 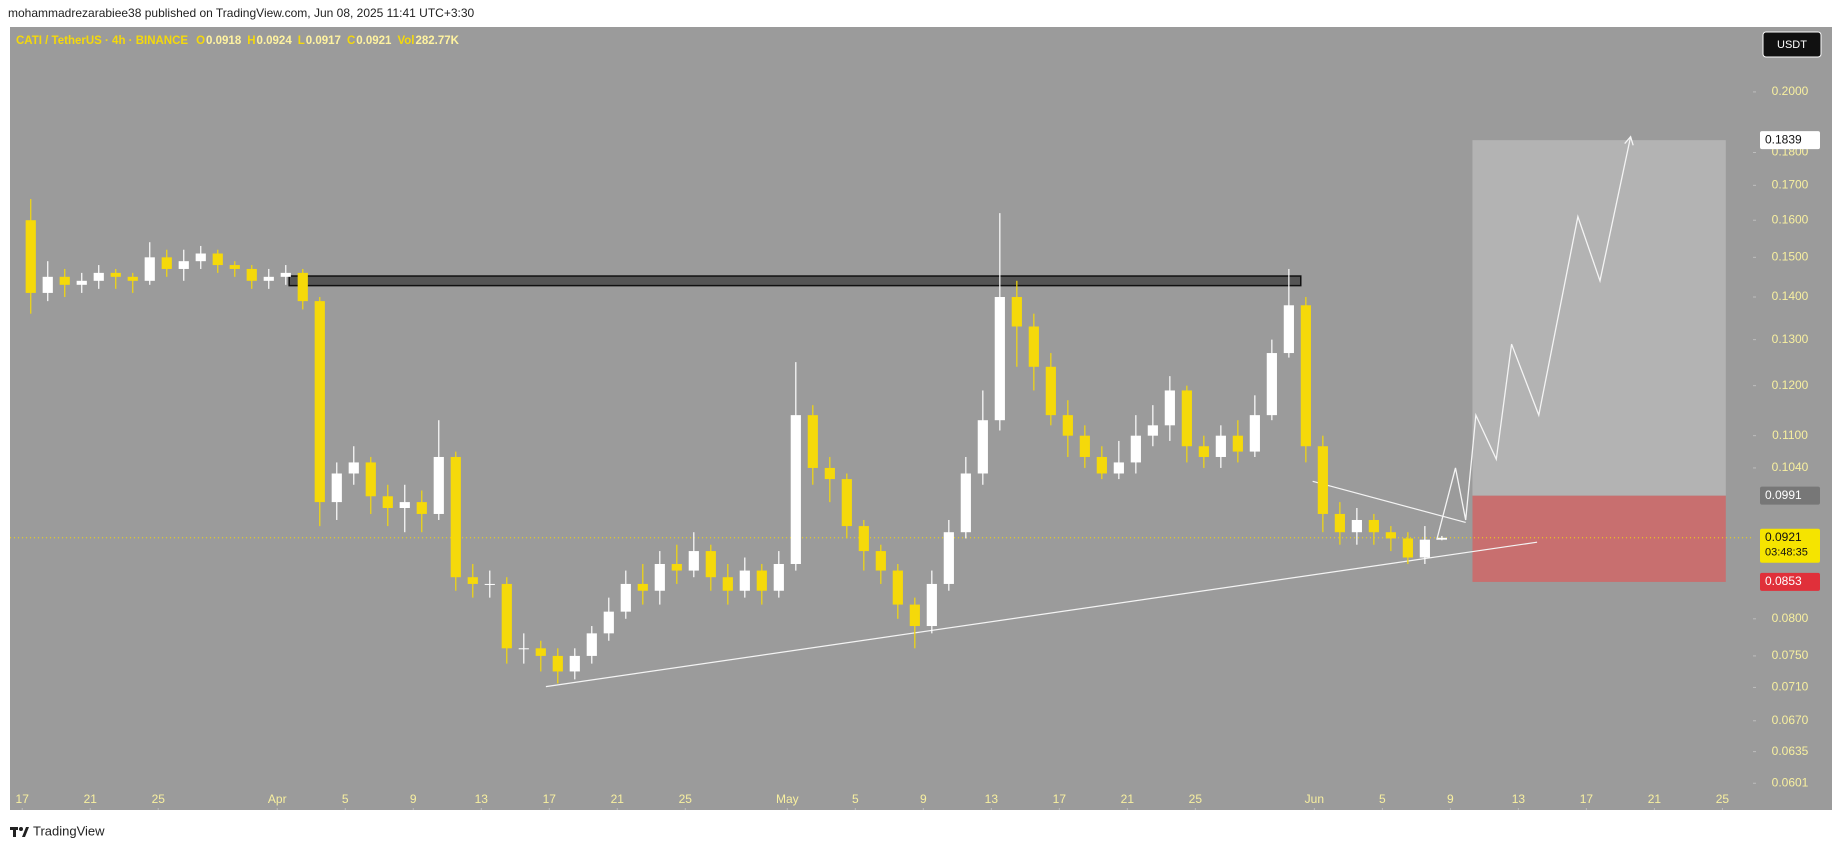 I want to click on legend-text: 0.0921, so click(x=374, y=41).